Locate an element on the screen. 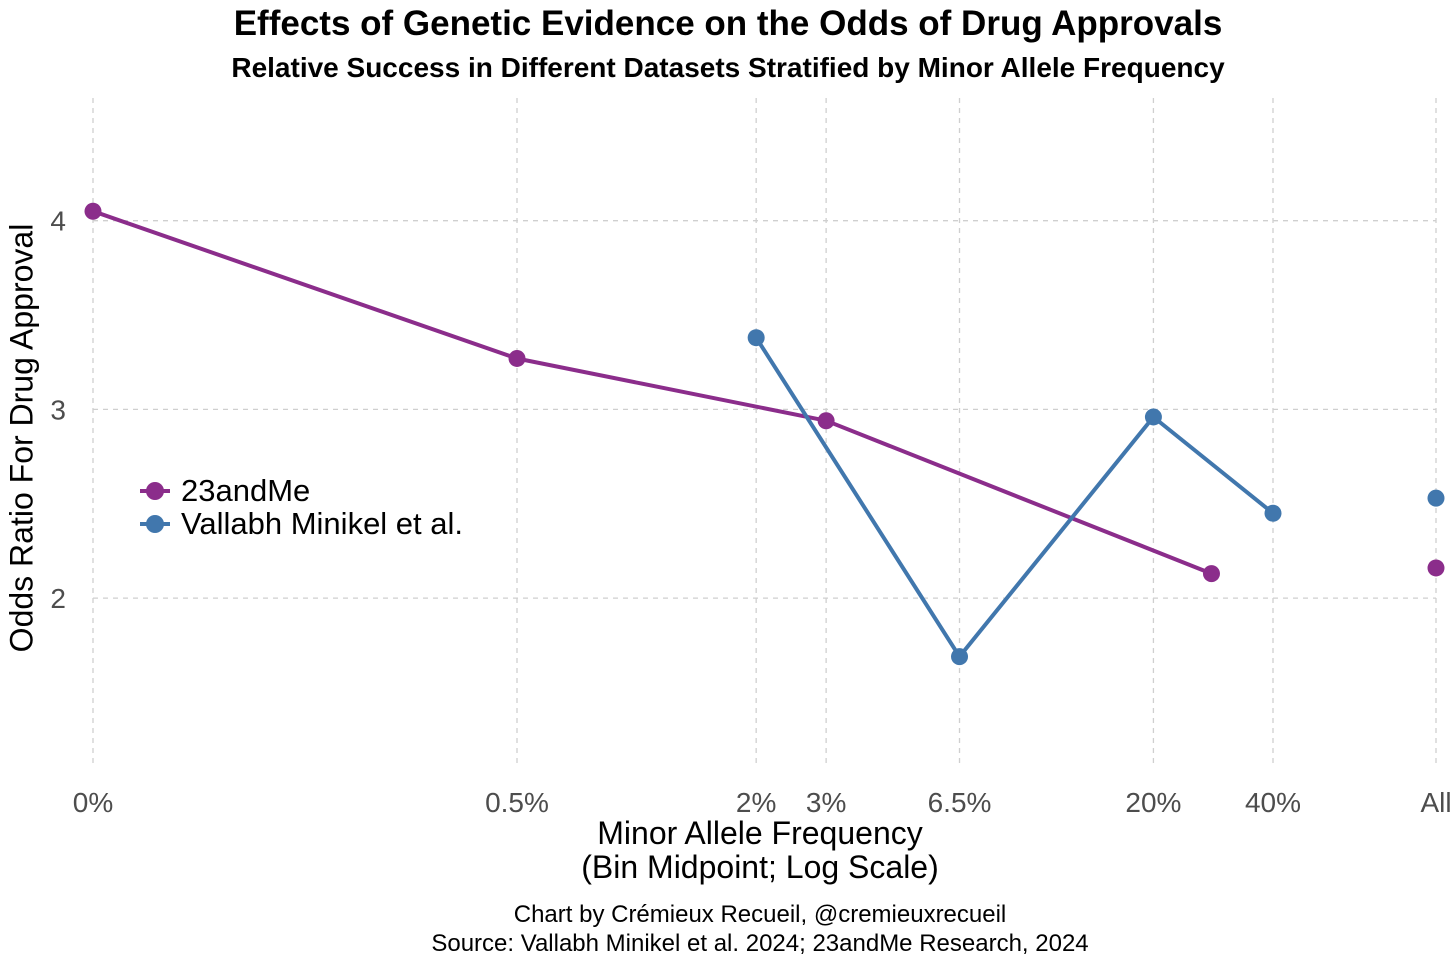 Image resolution: width=1456 pixels, height=971 pixels. y-tick-3: 3 is located at coordinates (58, 409).